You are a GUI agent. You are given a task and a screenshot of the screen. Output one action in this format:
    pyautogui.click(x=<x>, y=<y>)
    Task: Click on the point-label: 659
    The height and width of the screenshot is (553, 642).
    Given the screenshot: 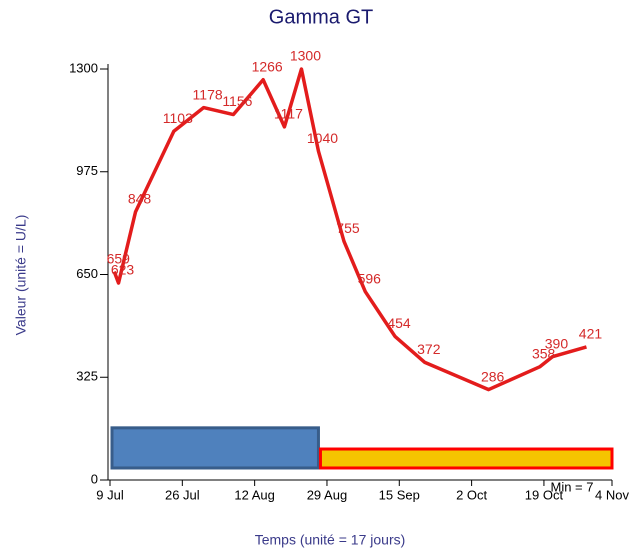 What is the action you would take?
    pyautogui.click(x=119, y=258)
    